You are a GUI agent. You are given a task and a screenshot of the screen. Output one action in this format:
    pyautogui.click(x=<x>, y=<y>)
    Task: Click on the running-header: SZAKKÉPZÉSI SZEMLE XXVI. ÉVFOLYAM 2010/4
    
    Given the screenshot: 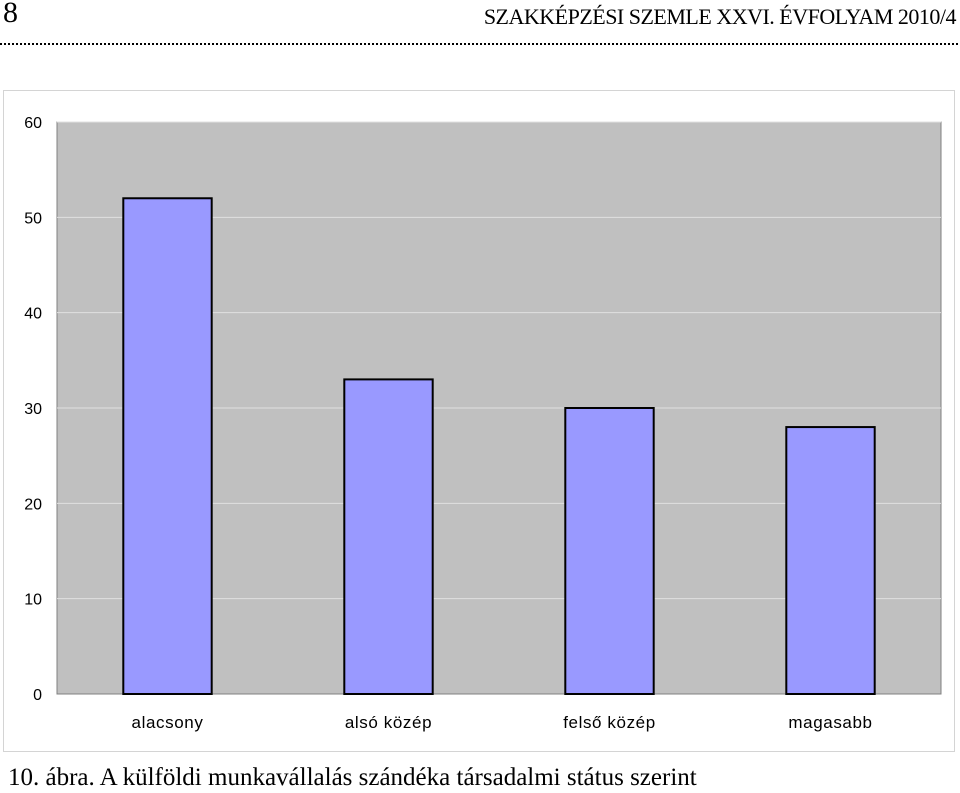 What is the action you would take?
    pyautogui.click(x=720, y=16)
    